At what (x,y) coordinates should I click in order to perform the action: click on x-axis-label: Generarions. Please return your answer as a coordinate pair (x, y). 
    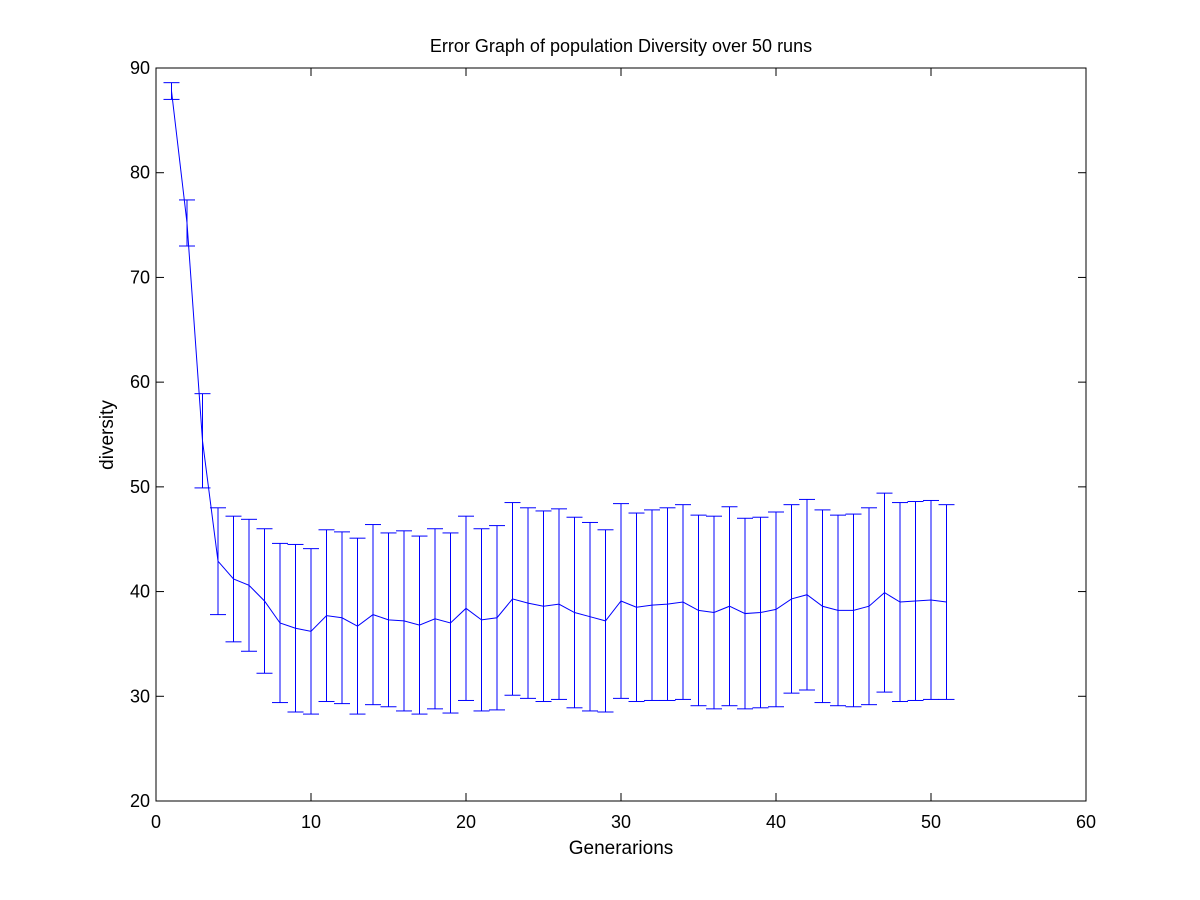
    Looking at the image, I should click on (621, 848).